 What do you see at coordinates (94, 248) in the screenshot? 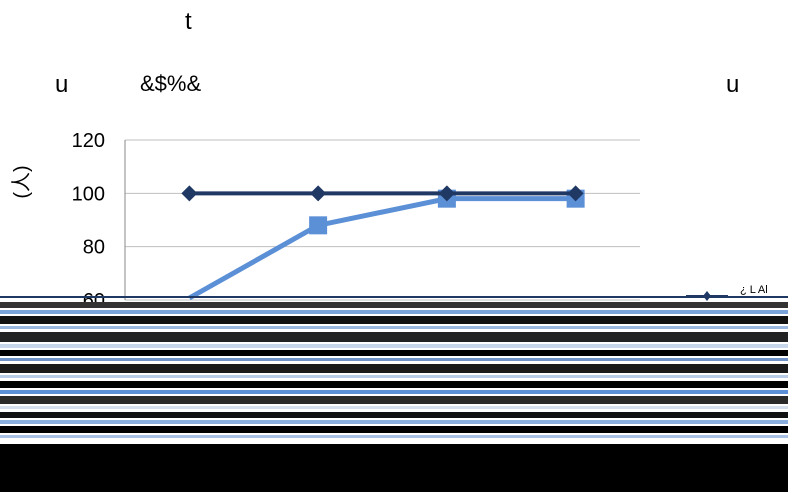
I see `y-tick-label: 80` at bounding box center [94, 248].